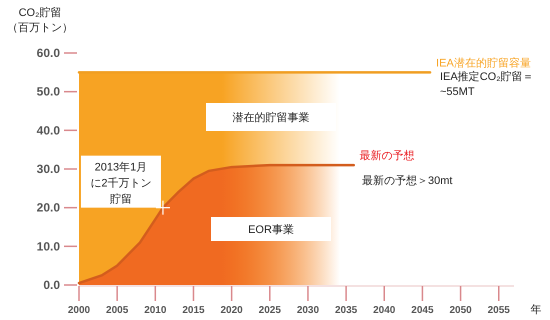  What do you see at coordinates (271, 117) in the screenshot?
I see `annotation: 潜在的貯留事業` at bounding box center [271, 117].